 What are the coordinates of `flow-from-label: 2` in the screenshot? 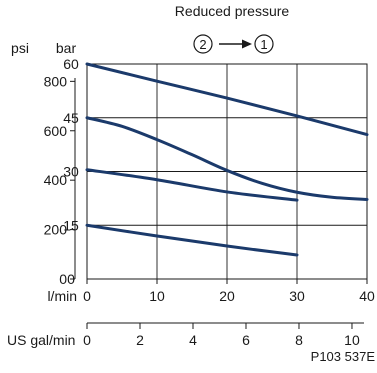 It's located at (202, 44).